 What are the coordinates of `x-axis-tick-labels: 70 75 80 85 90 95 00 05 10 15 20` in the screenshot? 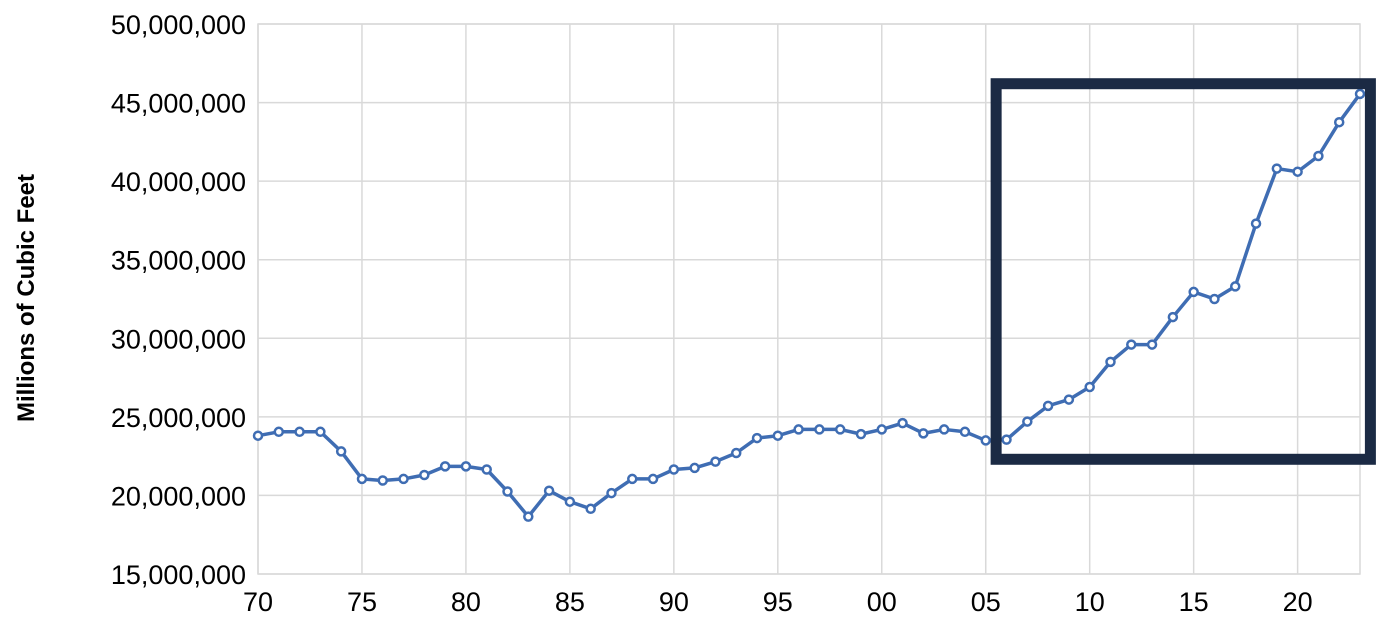 It's located at (778, 602).